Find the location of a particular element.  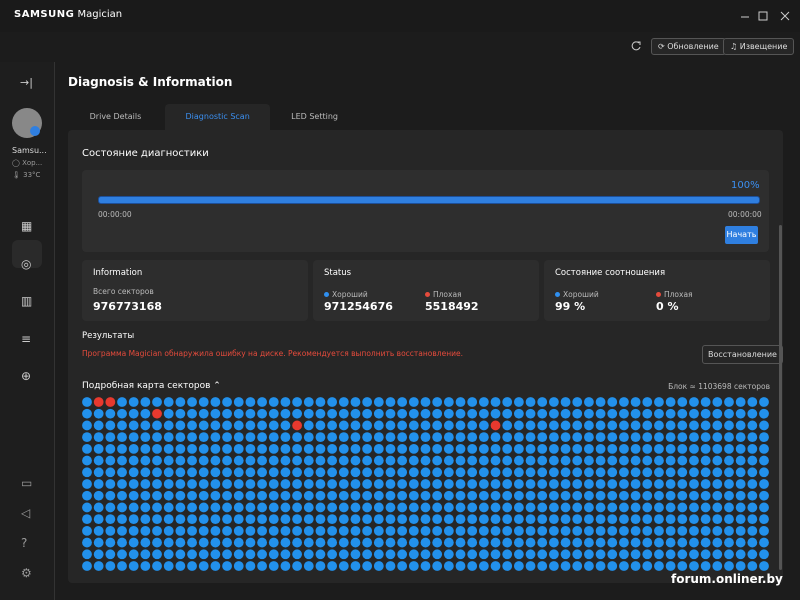

results-title: Результаты is located at coordinates (108, 336).